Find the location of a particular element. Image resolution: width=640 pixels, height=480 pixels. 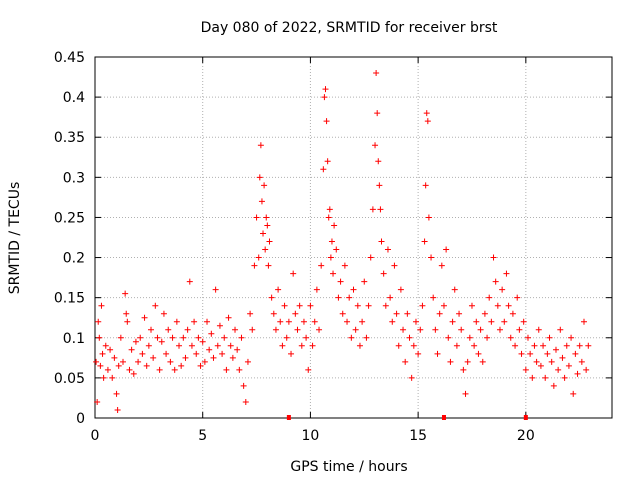

x-axis-label: GPS time / hours is located at coordinates (348, 467).